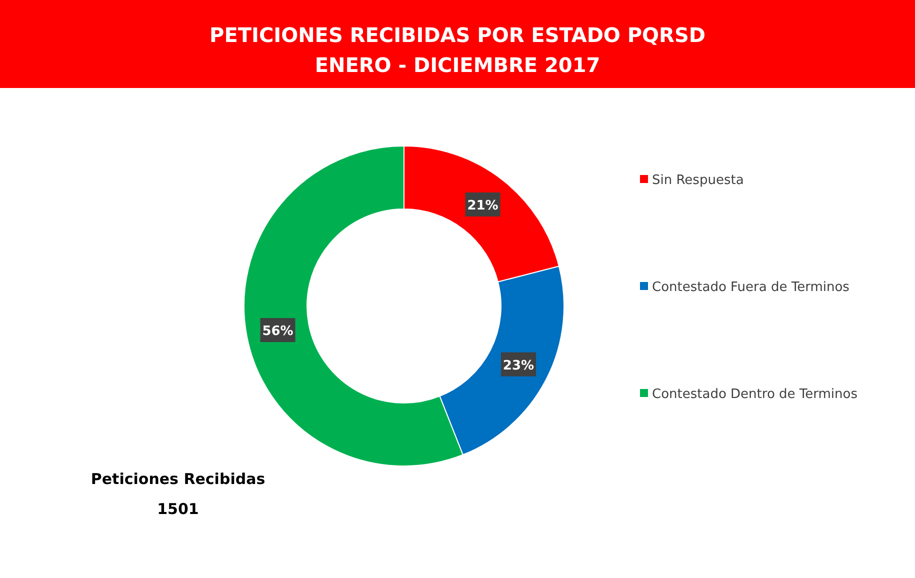 This screenshot has width=915, height=578. I want to click on chart-title: PETICIONES RECIBIDAS POR ESTADO PQRSD, so click(458, 35).